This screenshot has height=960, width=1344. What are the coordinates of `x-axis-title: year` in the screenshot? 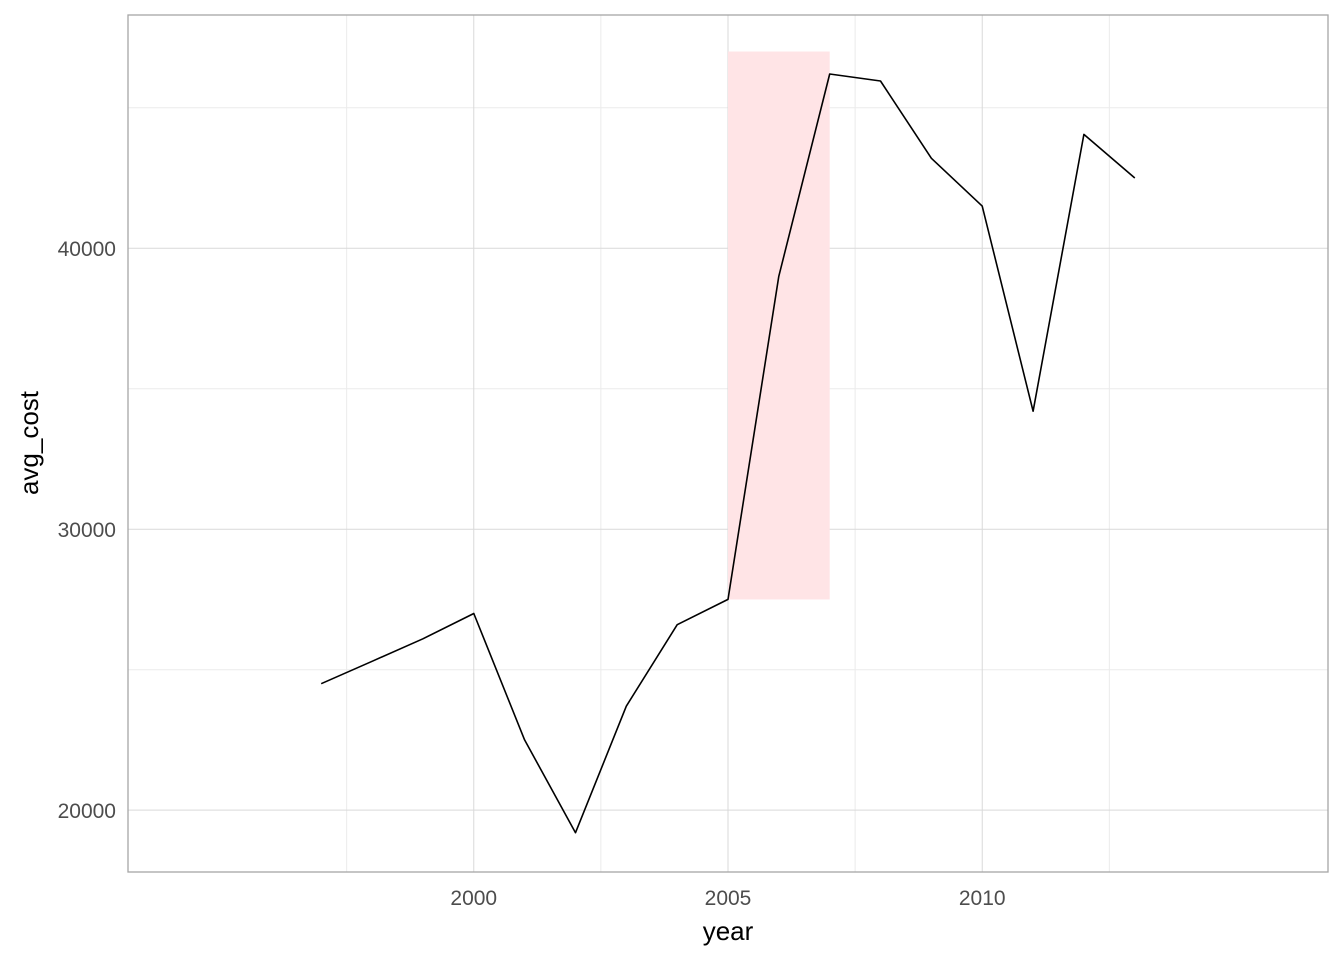 It's located at (728, 931).